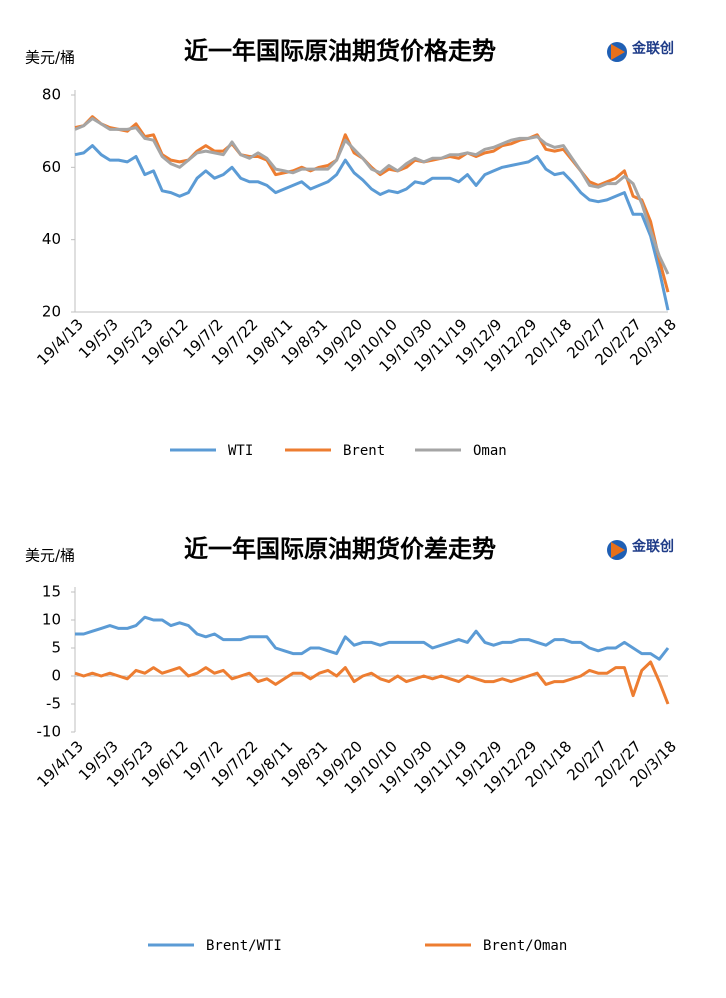 The width and height of the screenshot is (726, 998). Describe the element at coordinates (56, 676) in the screenshot. I see `y-tick-label: 0` at that location.